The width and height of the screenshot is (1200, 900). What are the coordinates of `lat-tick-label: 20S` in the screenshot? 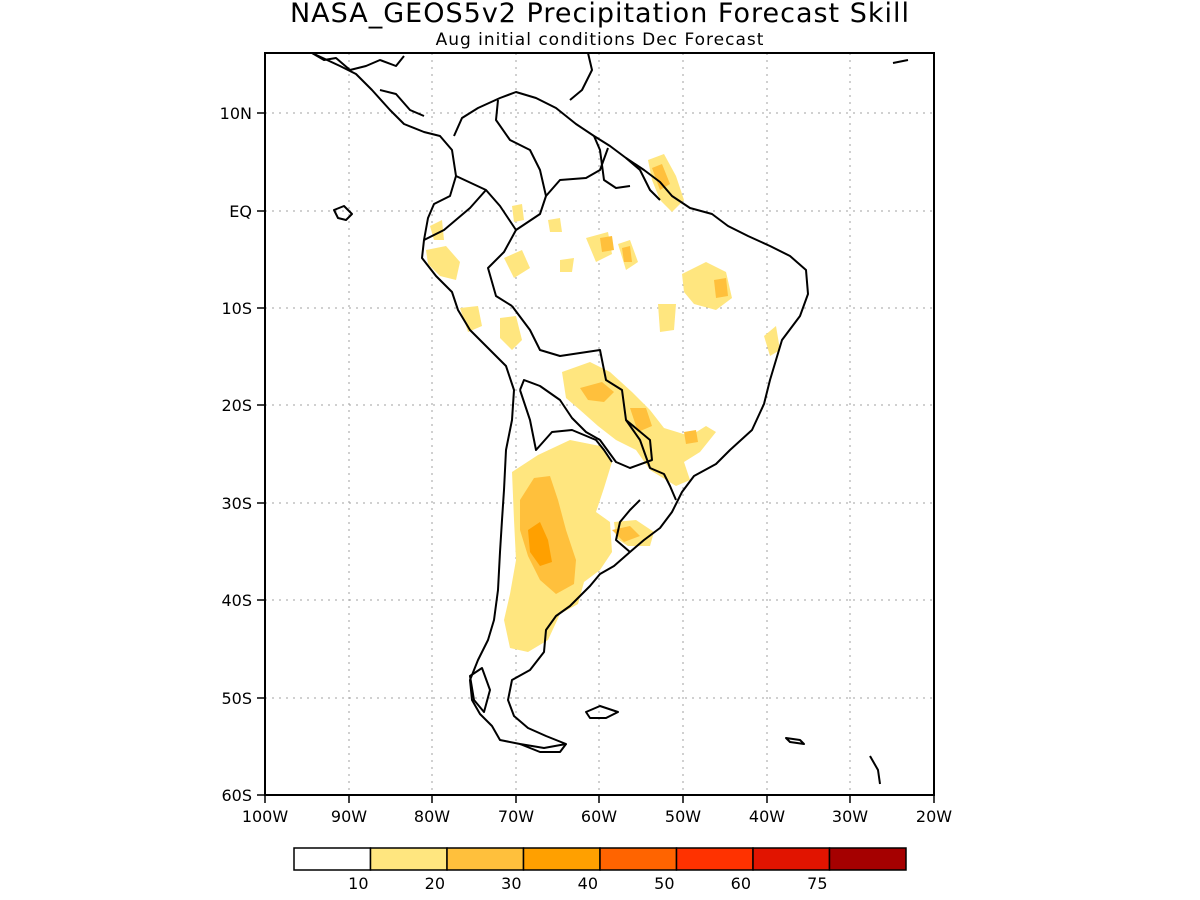 It's located at (236, 405).